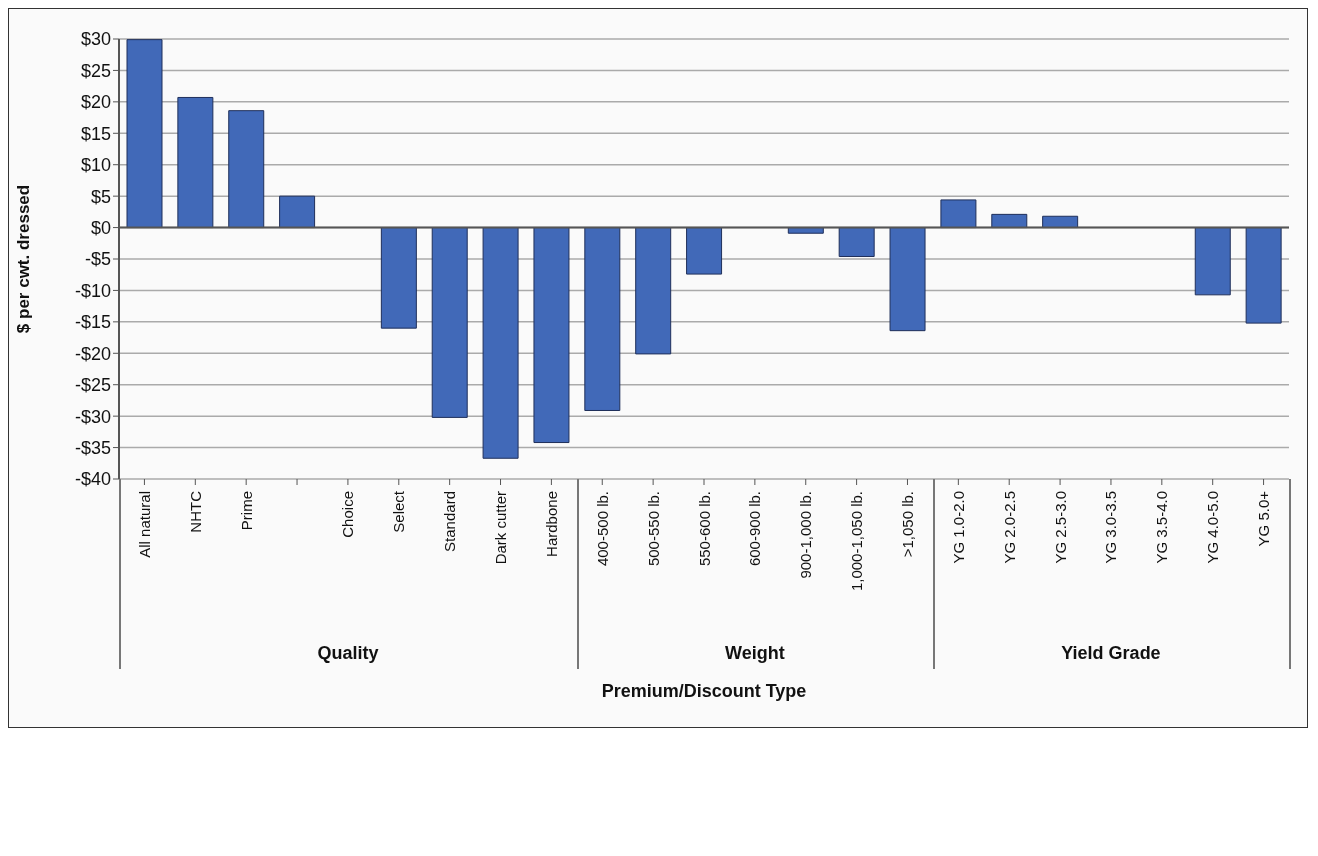  Describe the element at coordinates (1264, 518) in the screenshot. I see `x-tick-label: YG 5.0+` at that location.